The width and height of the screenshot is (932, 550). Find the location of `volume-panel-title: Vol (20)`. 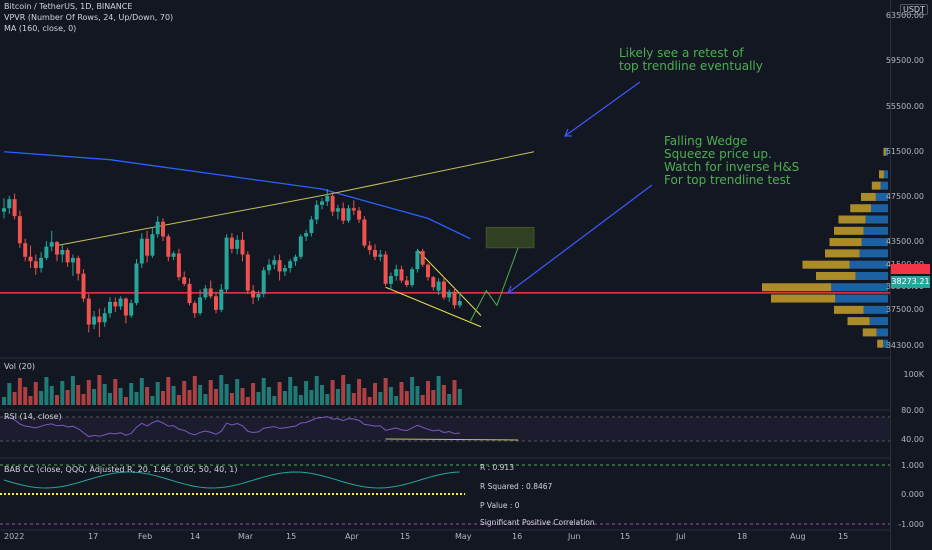

volume-panel-title: Vol (20) is located at coordinates (19, 366).